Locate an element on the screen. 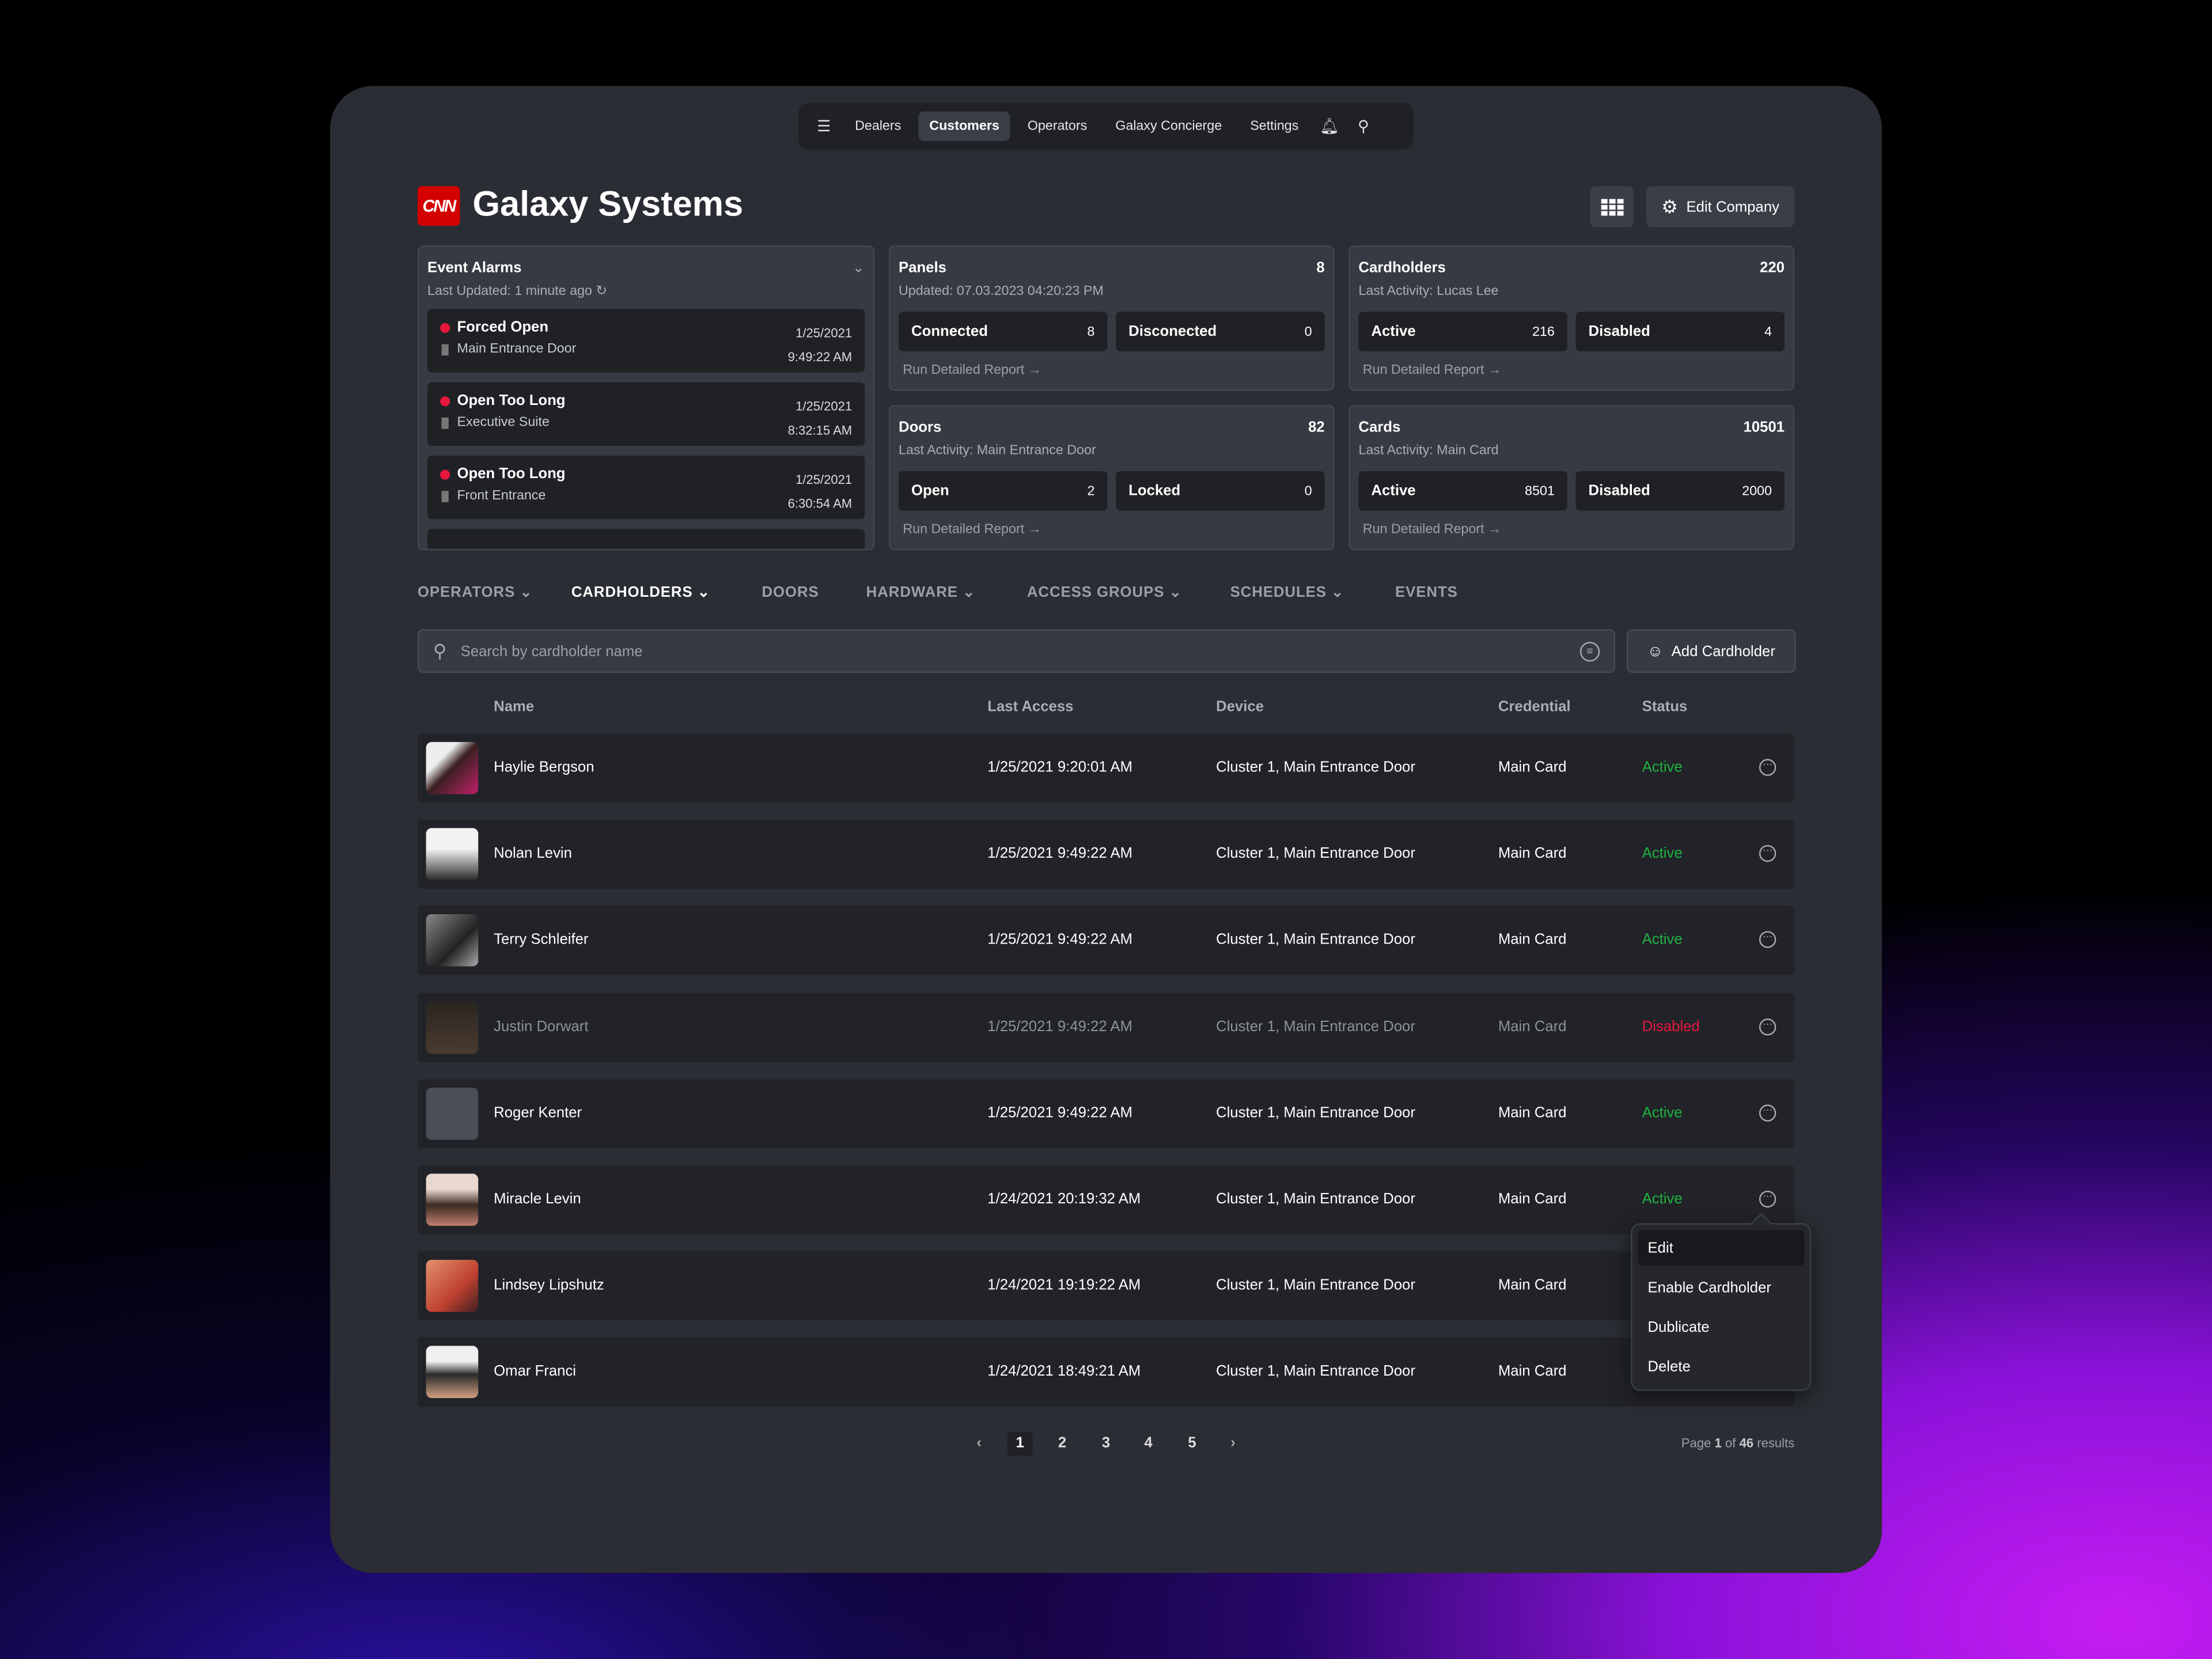 Image resolution: width=2212 pixels, height=1659 pixels. filter-icon: ≡ is located at coordinates (1590, 651).